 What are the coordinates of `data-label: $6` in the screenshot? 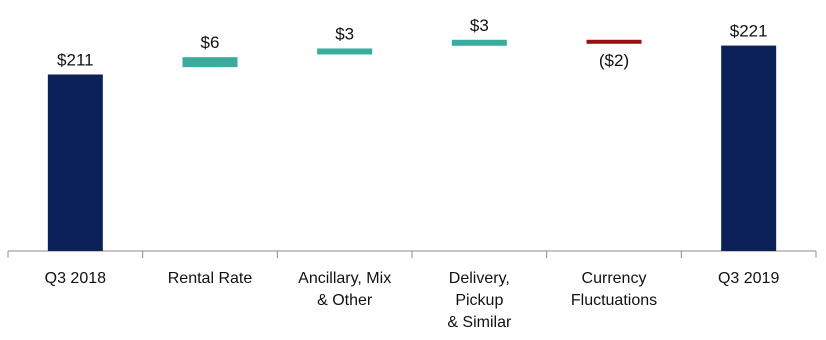 It's located at (210, 42).